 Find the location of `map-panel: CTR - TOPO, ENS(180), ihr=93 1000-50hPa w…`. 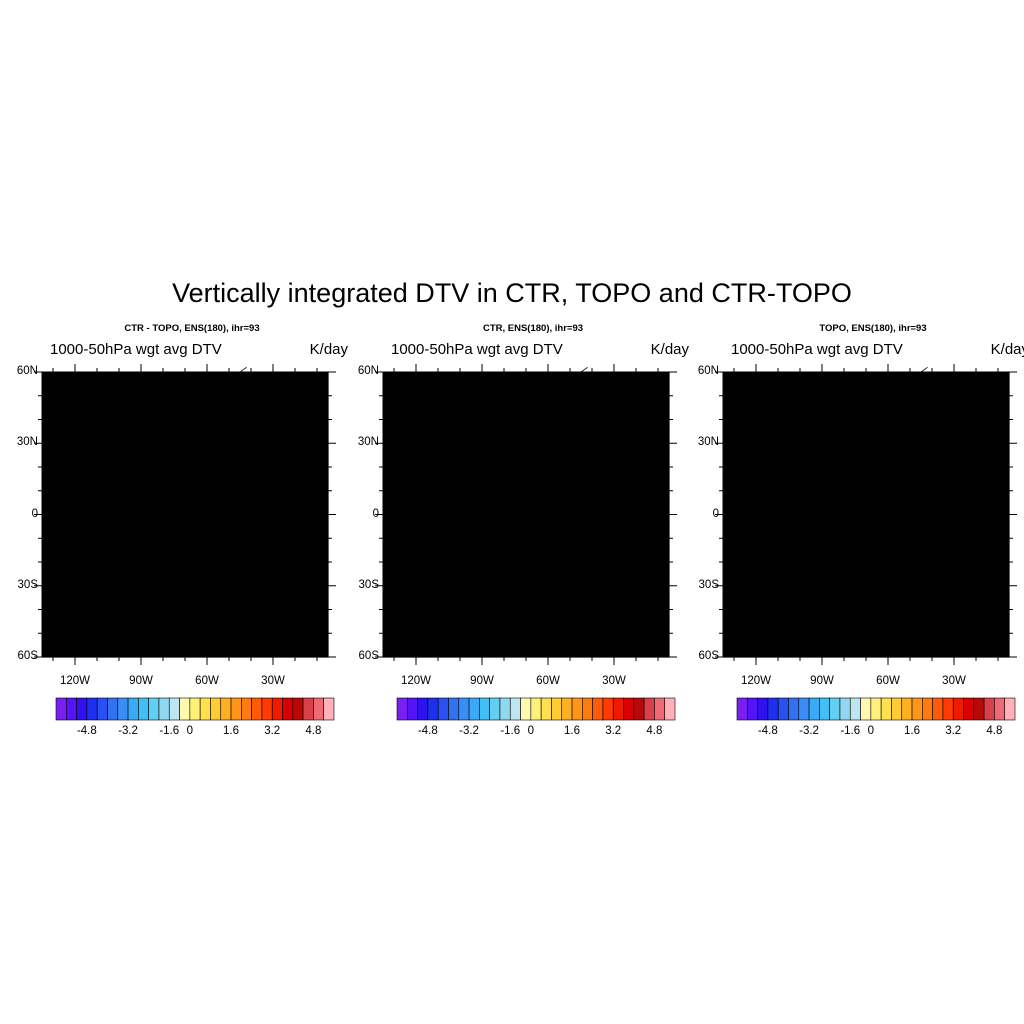

map-panel: CTR - TOPO, ENS(180), ihr=93 1000-50hPa w… is located at coordinates (189, 530).